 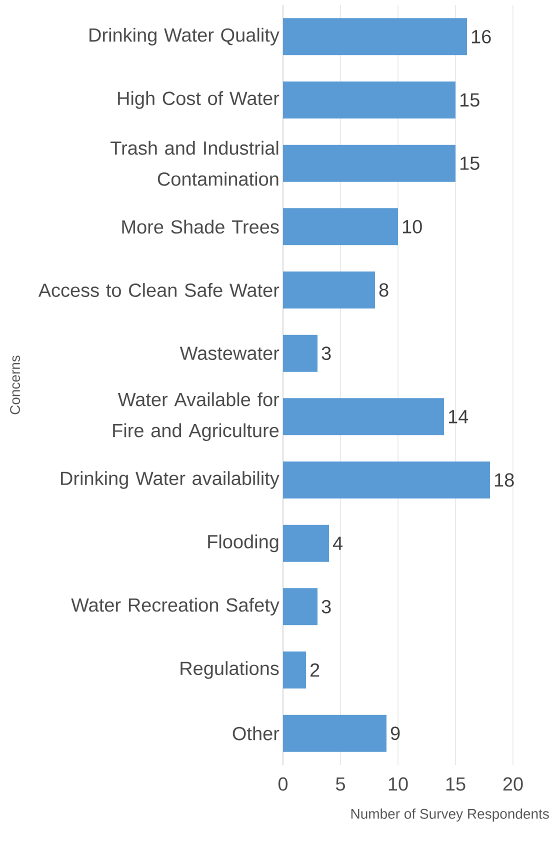 I want to click on y-tick-label: Drinking Water Quality, so click(x=185, y=37).